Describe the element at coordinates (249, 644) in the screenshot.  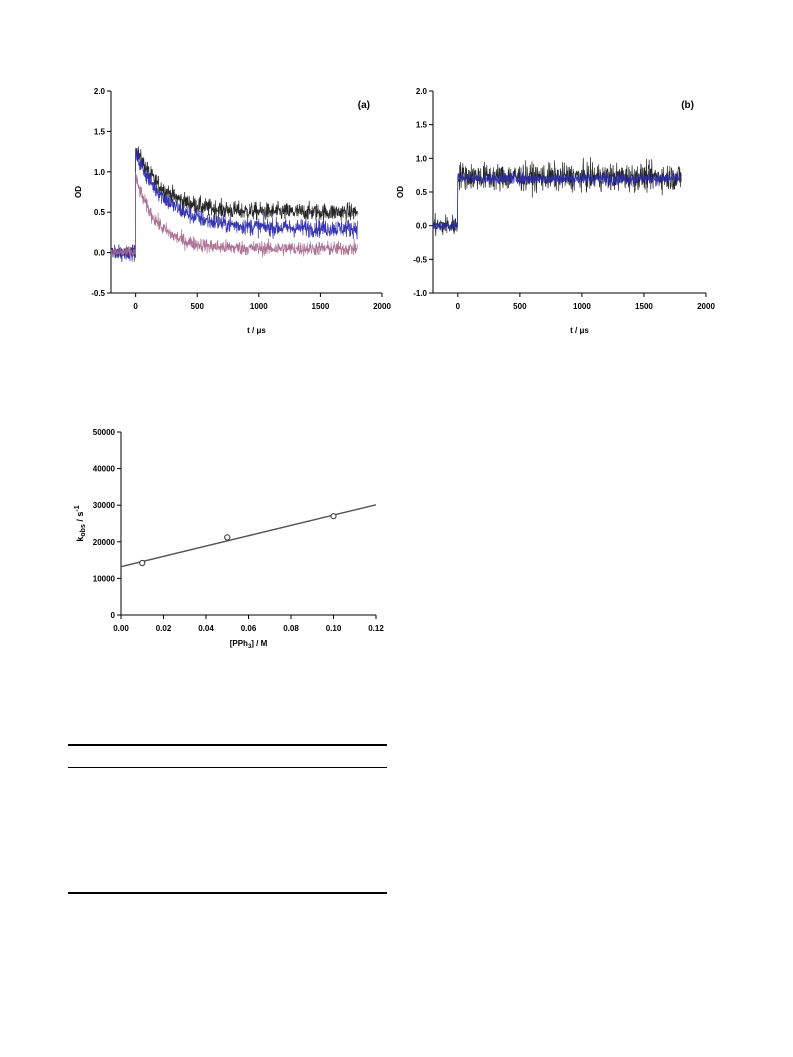
I see `x-axis-label: [PPh3] / M` at that location.